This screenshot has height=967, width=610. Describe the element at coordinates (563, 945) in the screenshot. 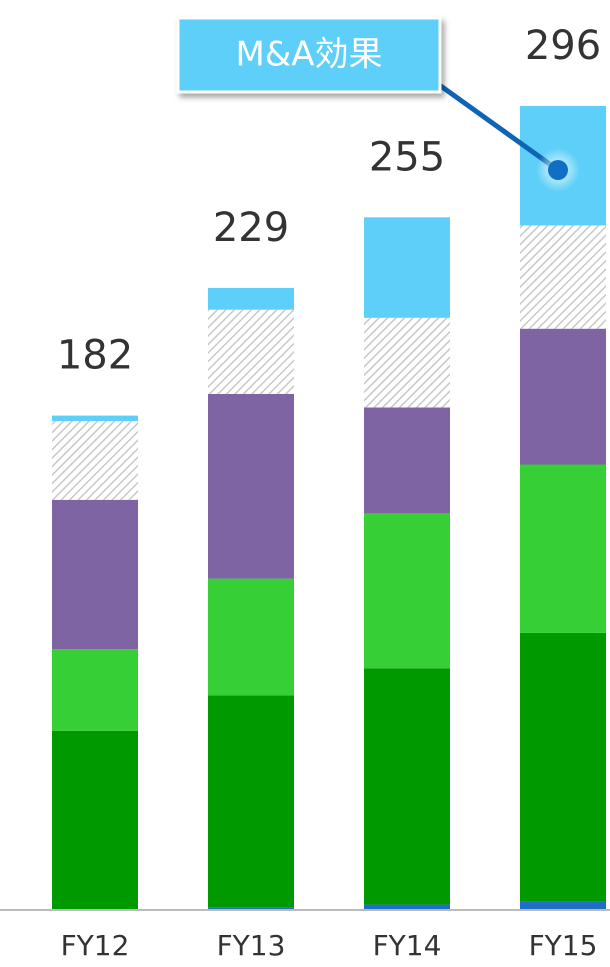

I see `x-tick-label: FY15` at that location.